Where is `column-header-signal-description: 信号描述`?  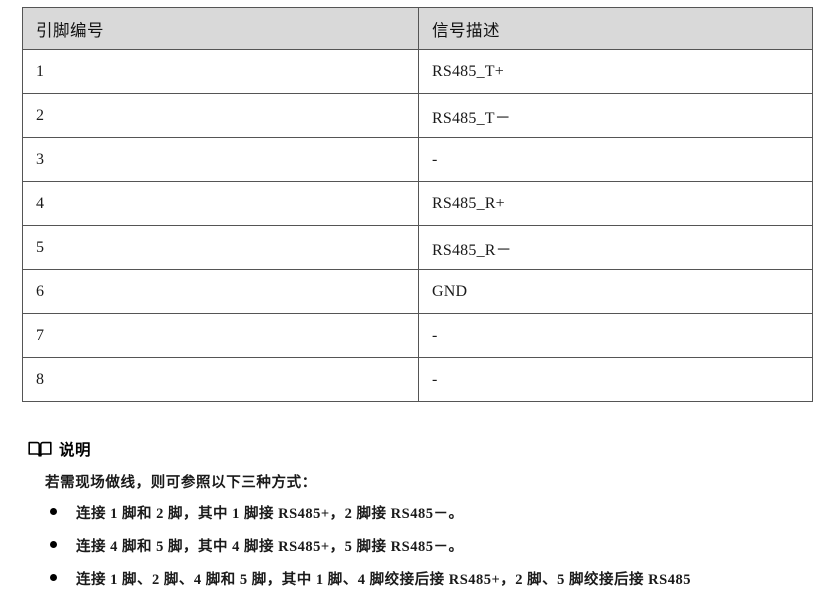 column-header-signal-description: 信号描述 is located at coordinates (615, 28).